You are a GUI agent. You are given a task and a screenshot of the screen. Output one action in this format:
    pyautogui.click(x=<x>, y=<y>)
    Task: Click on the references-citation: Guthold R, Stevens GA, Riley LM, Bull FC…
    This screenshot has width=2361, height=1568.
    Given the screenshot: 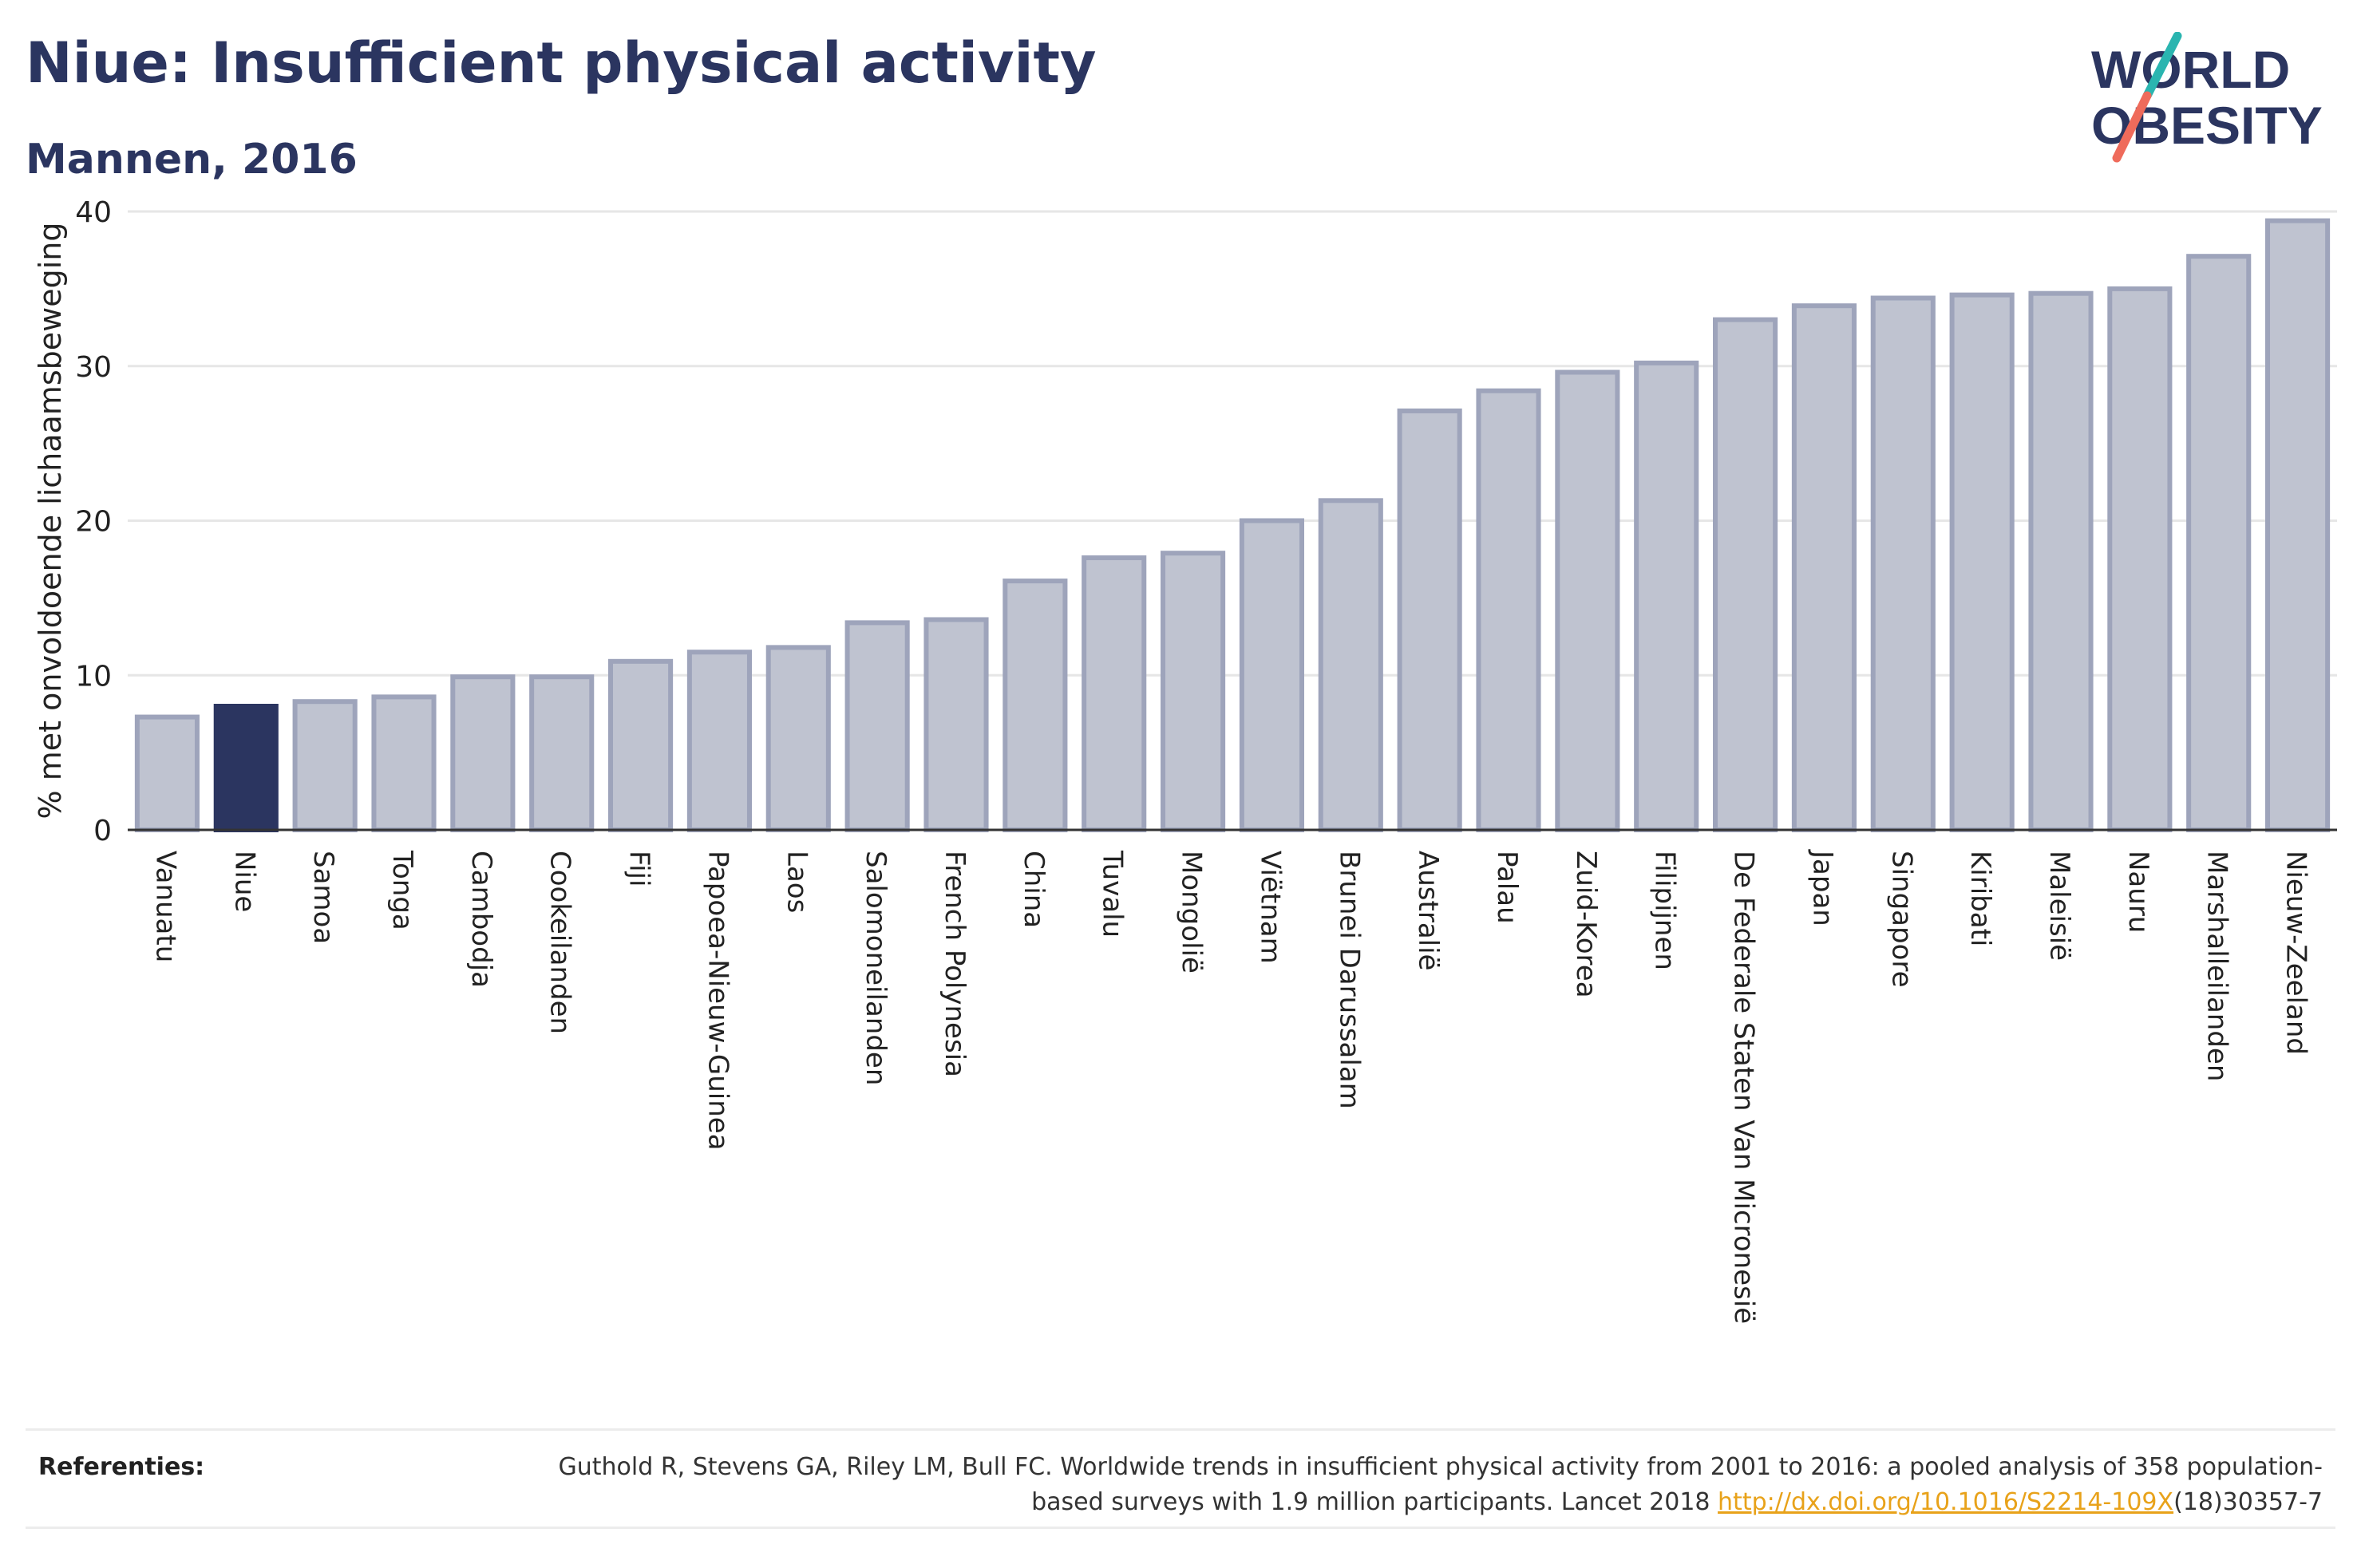 What is the action you would take?
    pyautogui.click(x=1440, y=1484)
    